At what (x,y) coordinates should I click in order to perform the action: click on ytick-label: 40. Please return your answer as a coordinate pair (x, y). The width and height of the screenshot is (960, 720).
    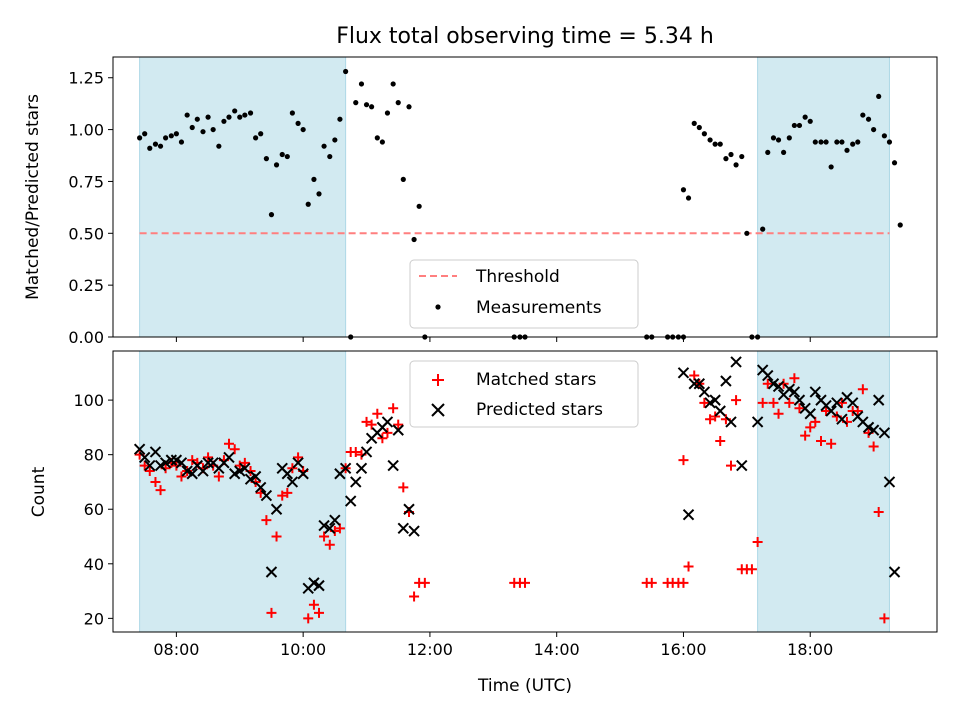
    Looking at the image, I should click on (94, 564).